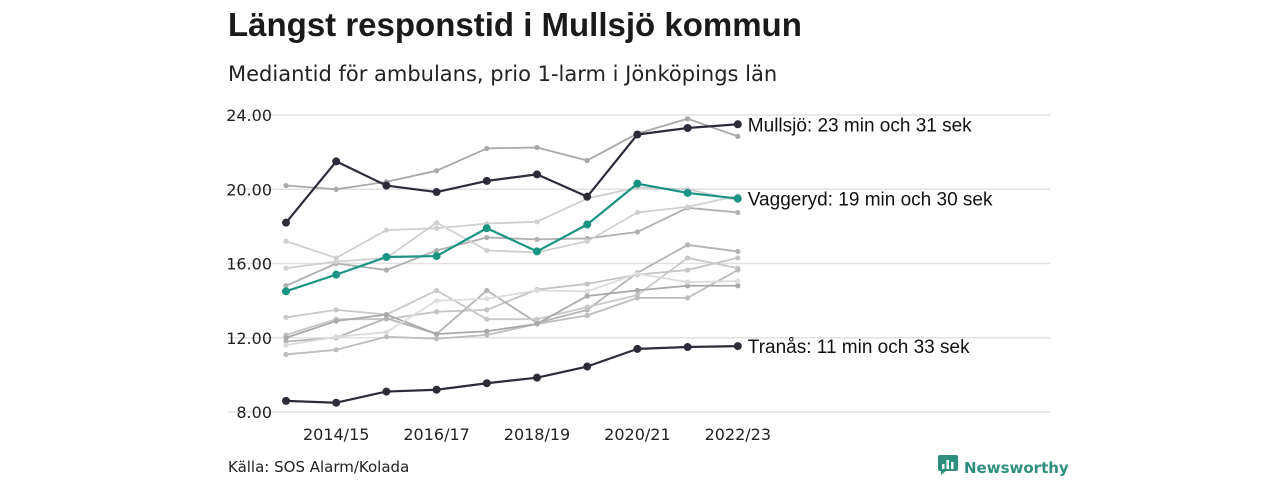 The width and height of the screenshot is (1280, 480). What do you see at coordinates (436, 434) in the screenshot?
I see `x-tick-label: 2016/17` at bounding box center [436, 434].